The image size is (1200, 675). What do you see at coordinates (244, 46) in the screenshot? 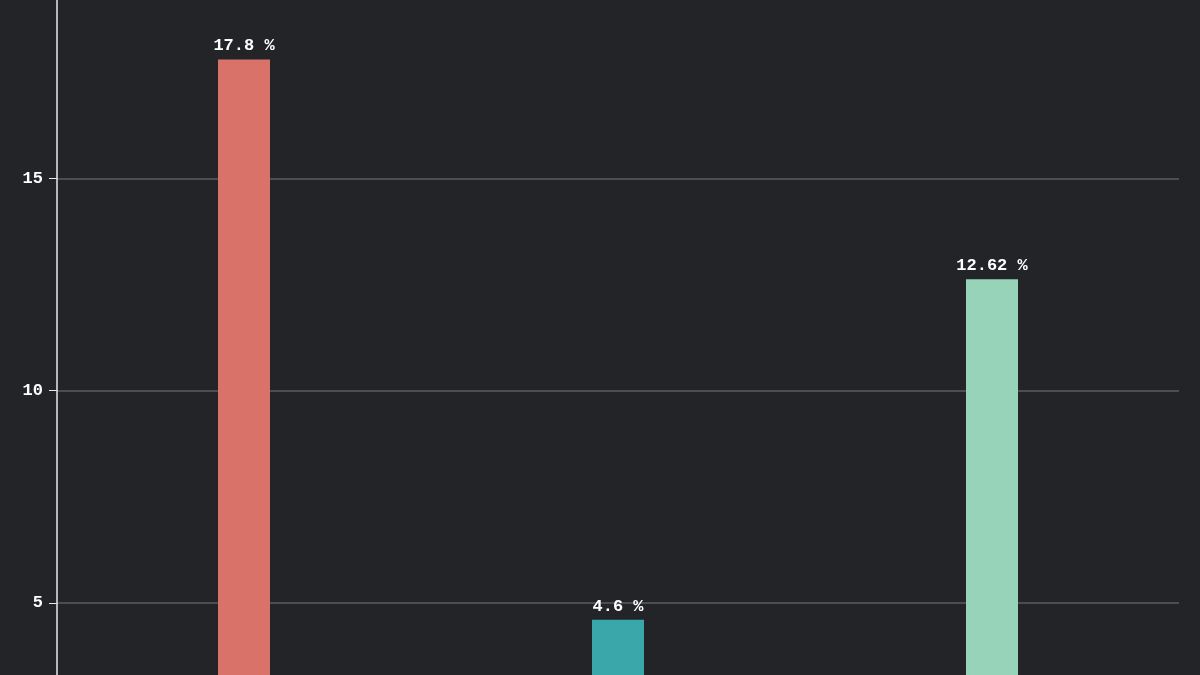
I see `data-label: 17.8 %` at bounding box center [244, 46].